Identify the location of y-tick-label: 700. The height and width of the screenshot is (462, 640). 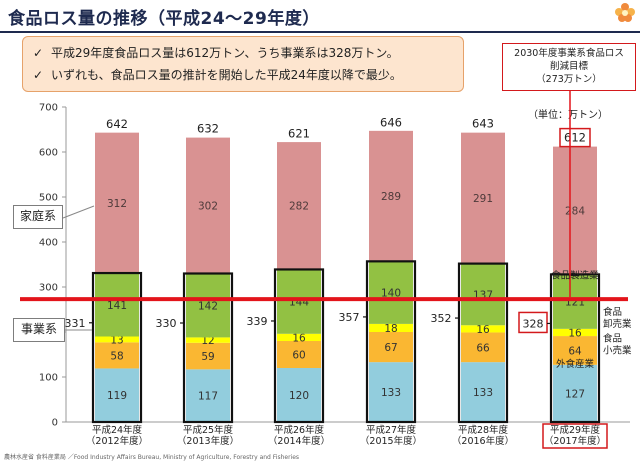
(48, 108).